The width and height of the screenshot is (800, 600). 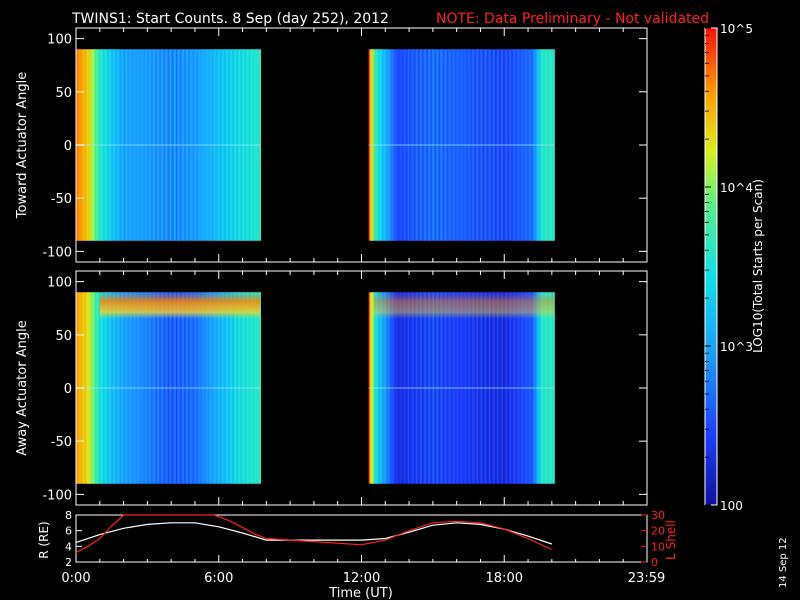 What do you see at coordinates (180, 305) in the screenshot?
I see `away-enhanced-band` at bounding box center [180, 305].